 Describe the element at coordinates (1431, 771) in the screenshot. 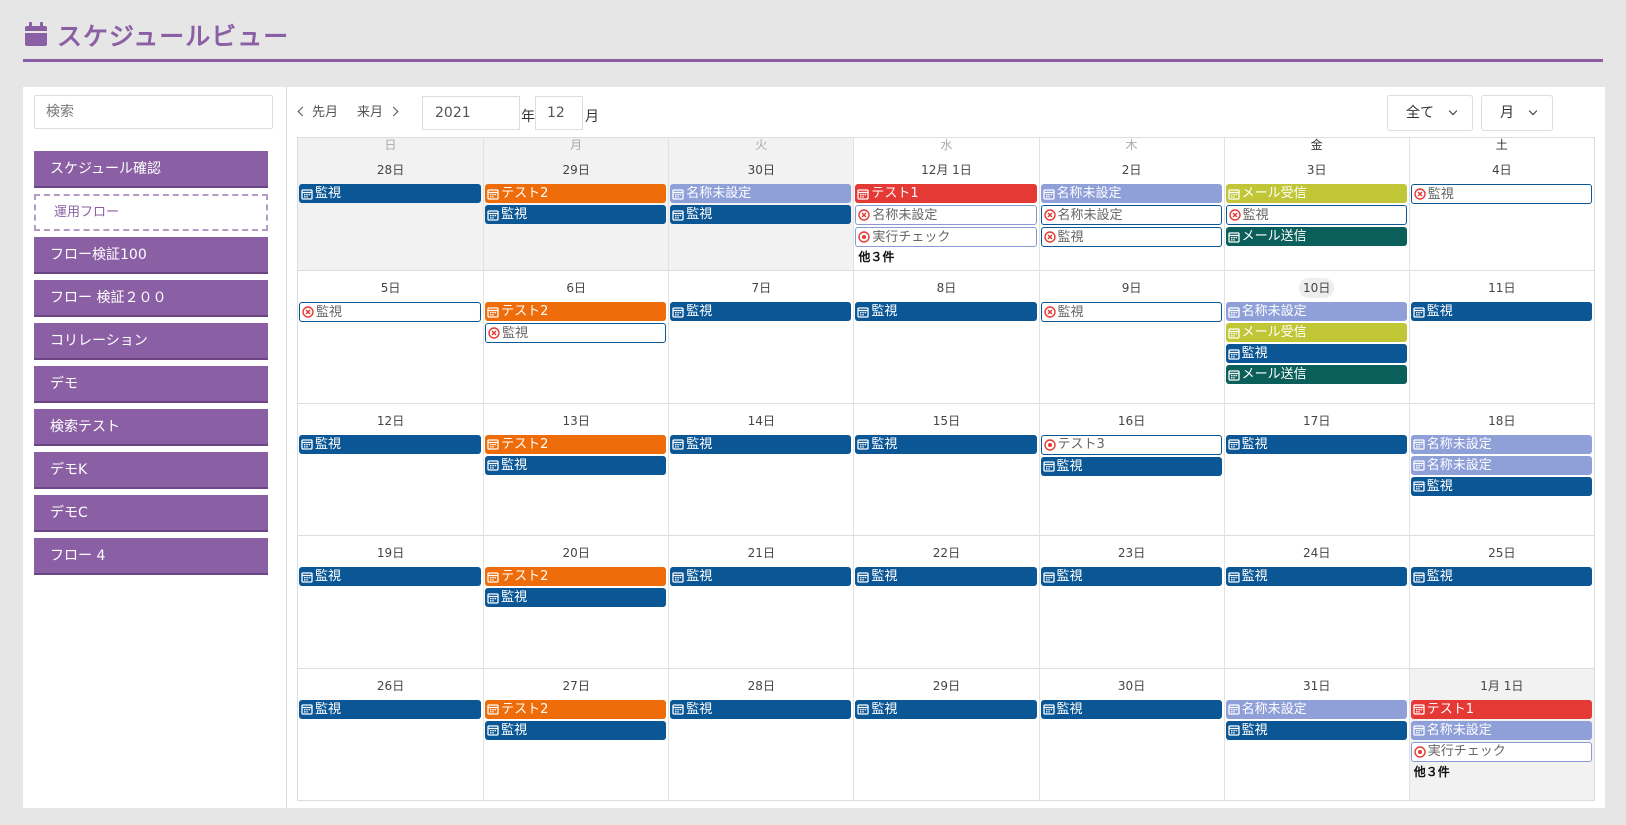

I see `more-events-link: 他３件` at that location.